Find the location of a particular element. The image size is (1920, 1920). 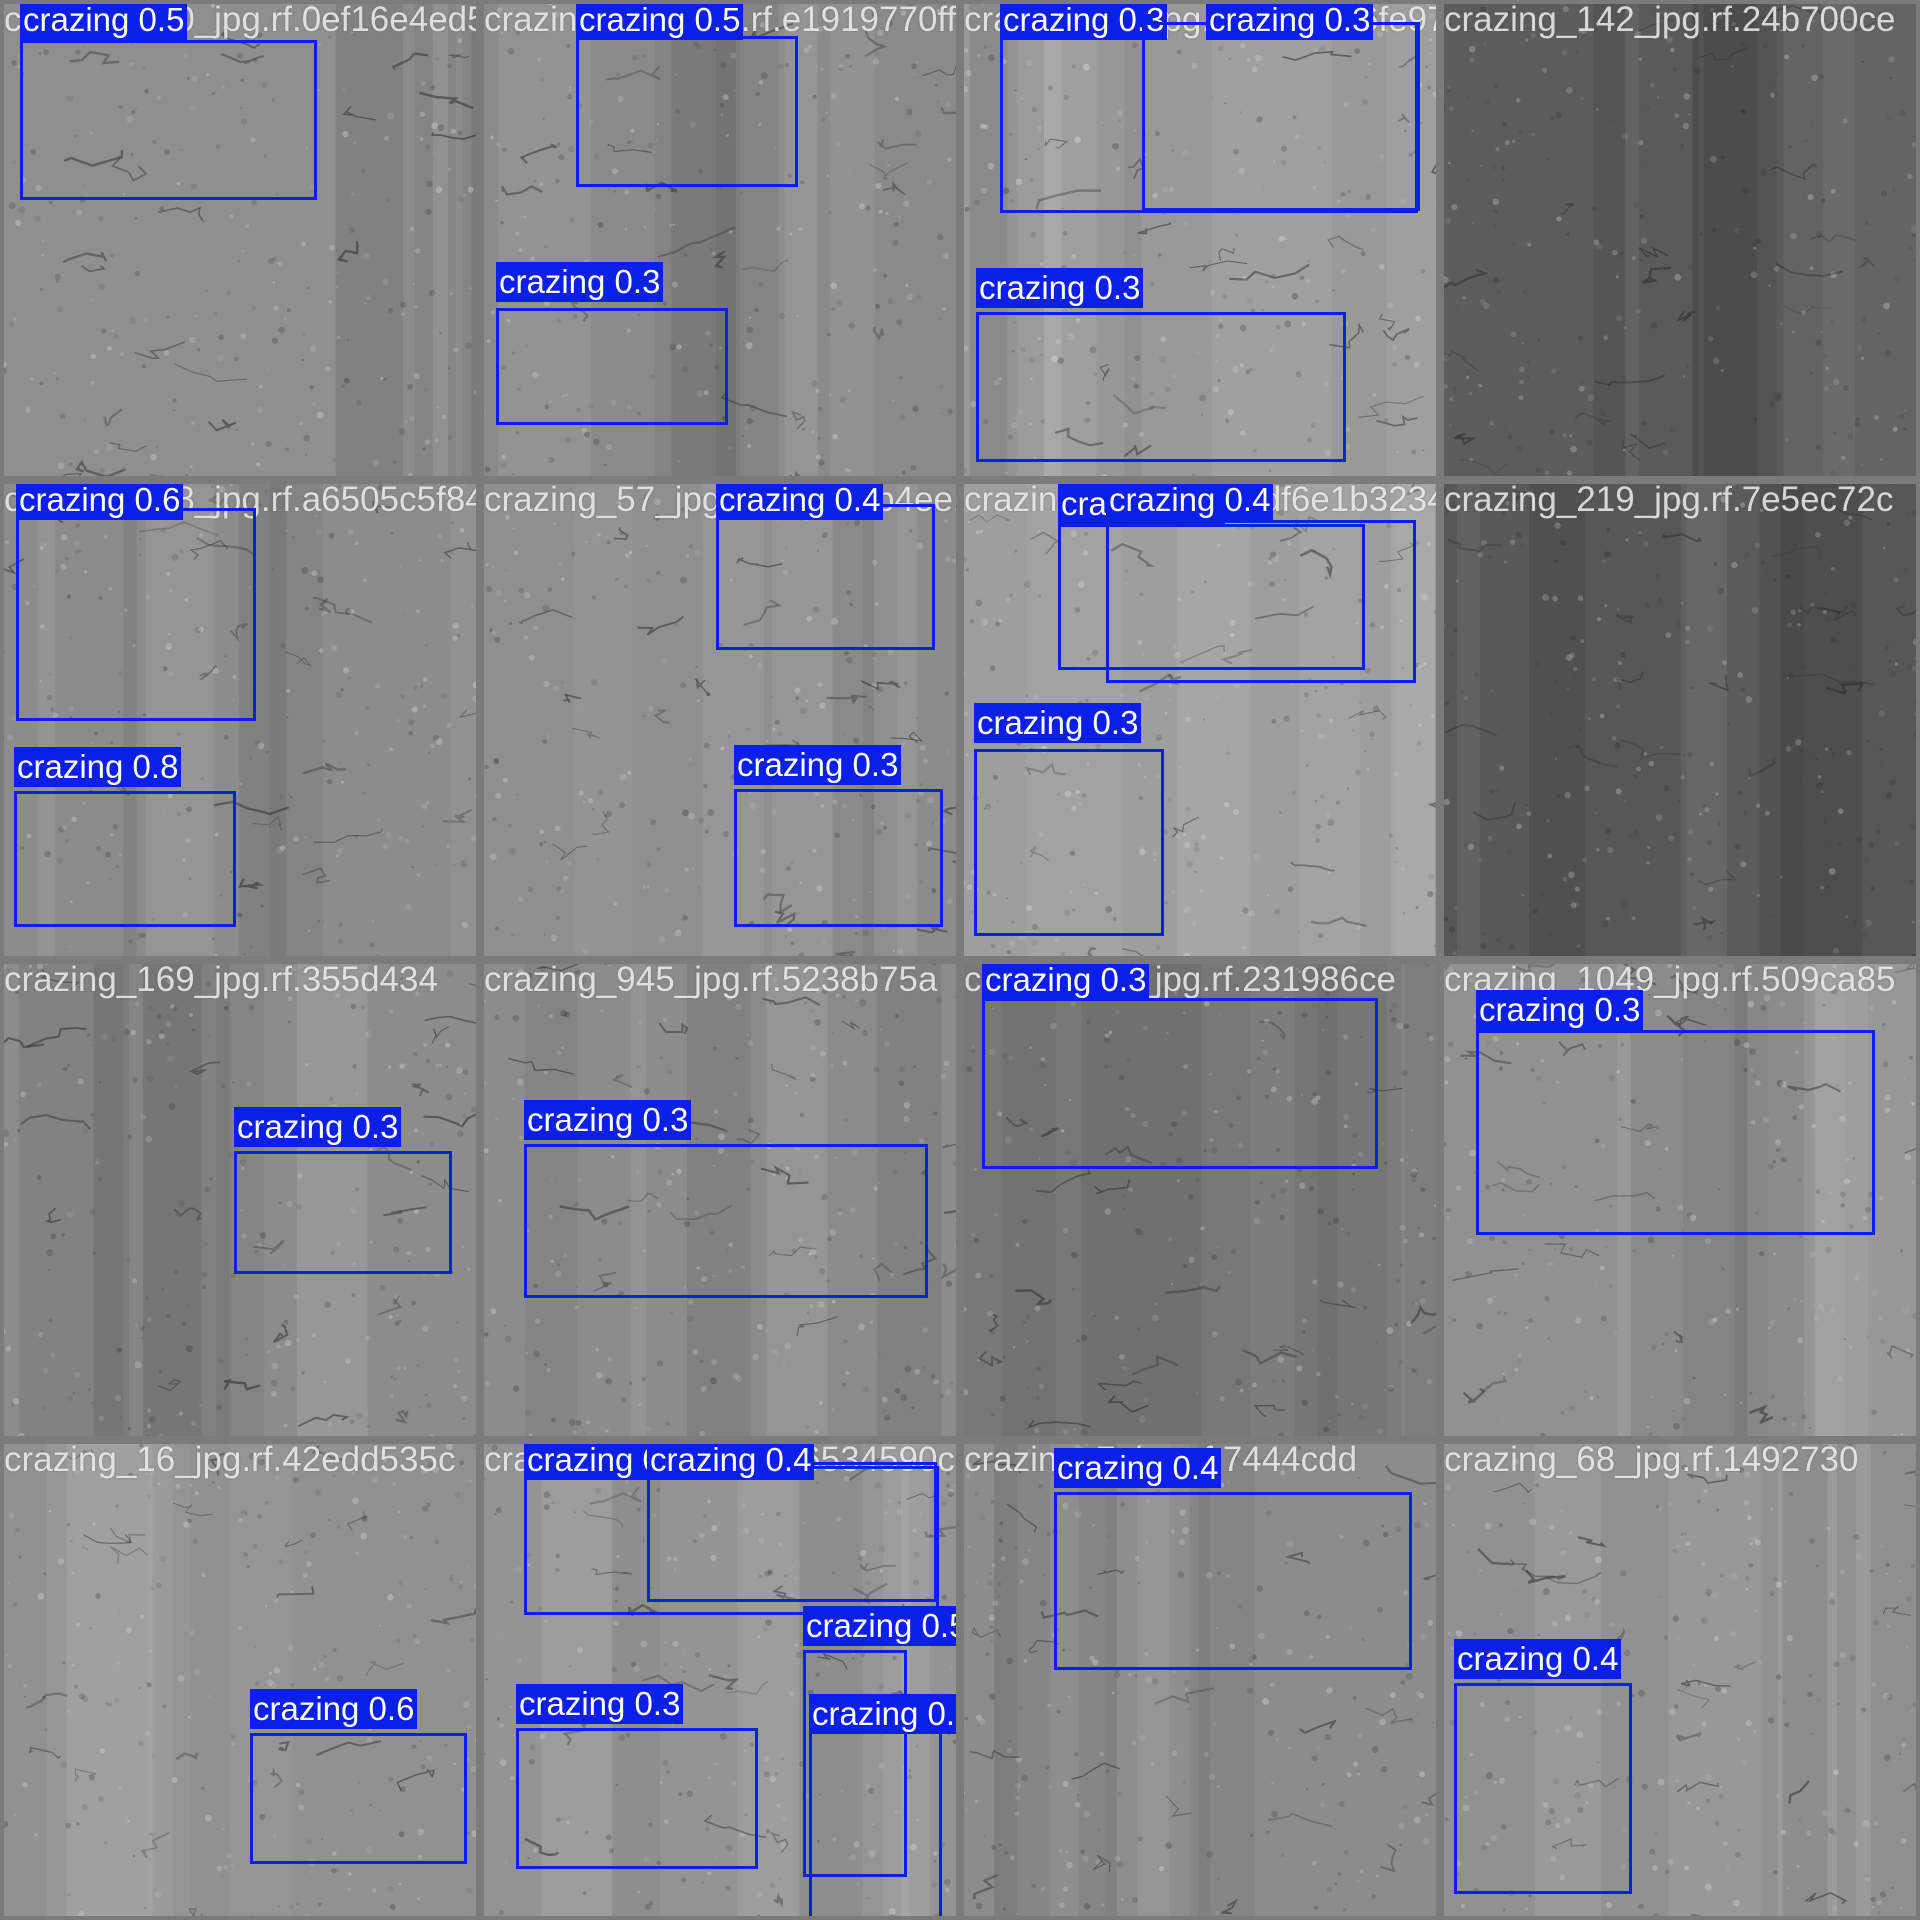

image-tile: crazing_142_jpg.rf.24b700ce is located at coordinates (1680, 240).